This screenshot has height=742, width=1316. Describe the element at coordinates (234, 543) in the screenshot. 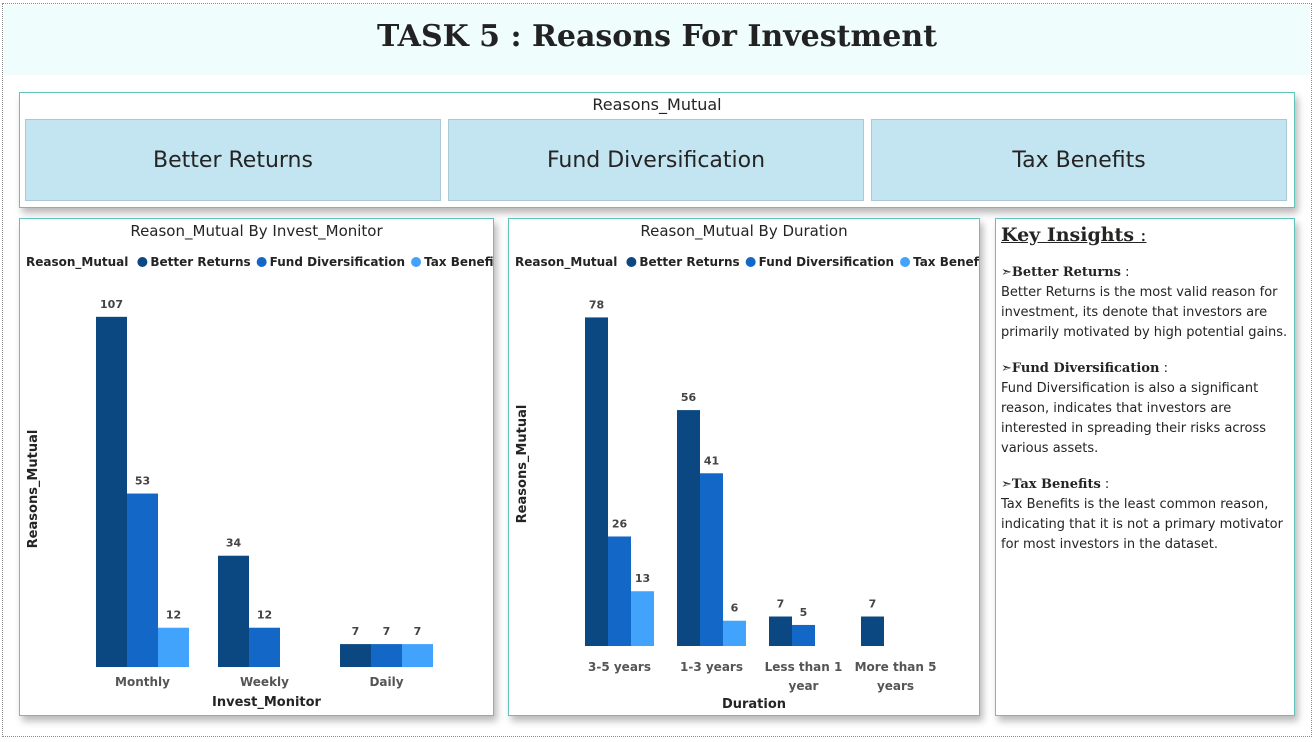

I see `data-label-weekly-better-returns: 34` at that location.